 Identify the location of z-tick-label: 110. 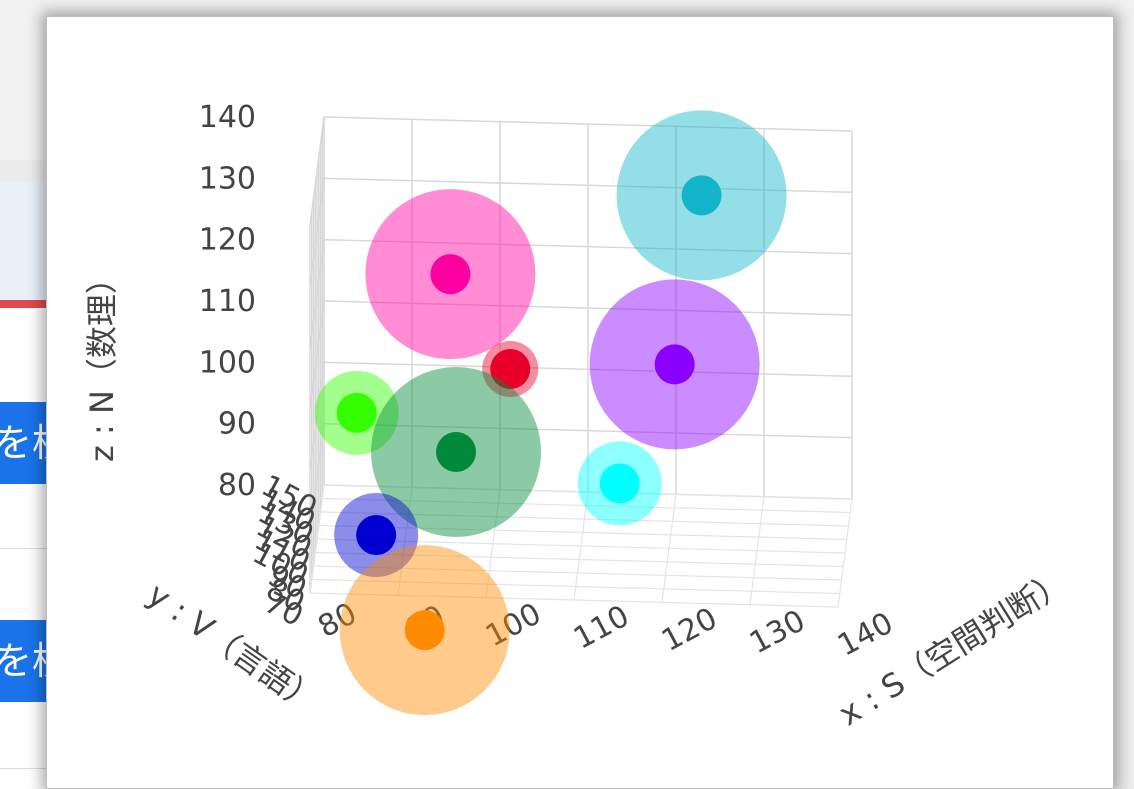
(227, 301).